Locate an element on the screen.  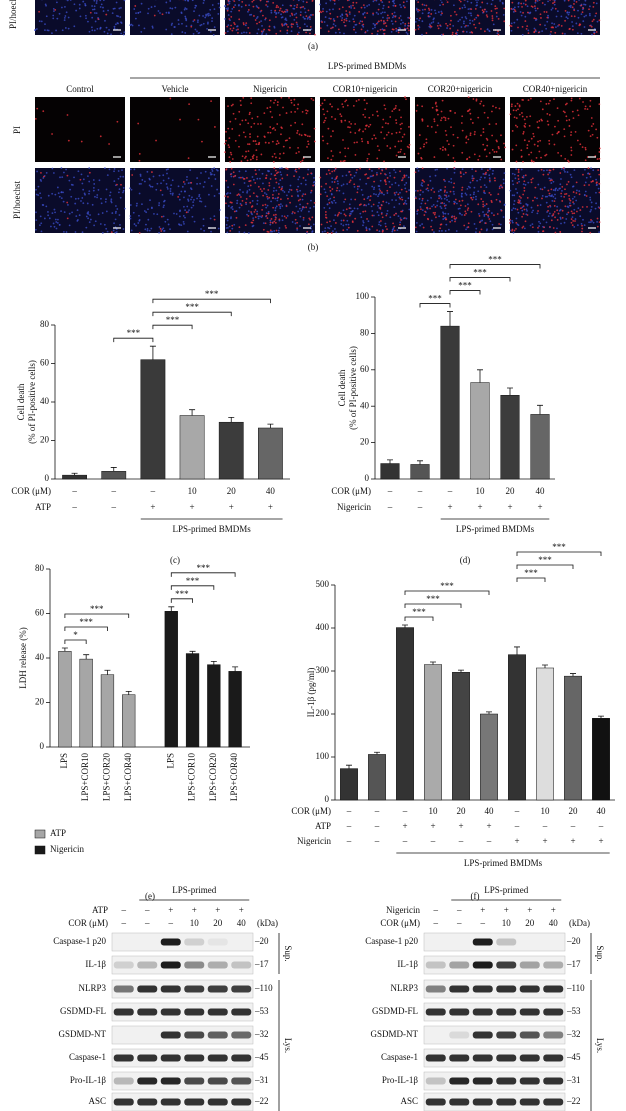
x-tick-label: LPS+COR20 is located at coordinates (213, 777).